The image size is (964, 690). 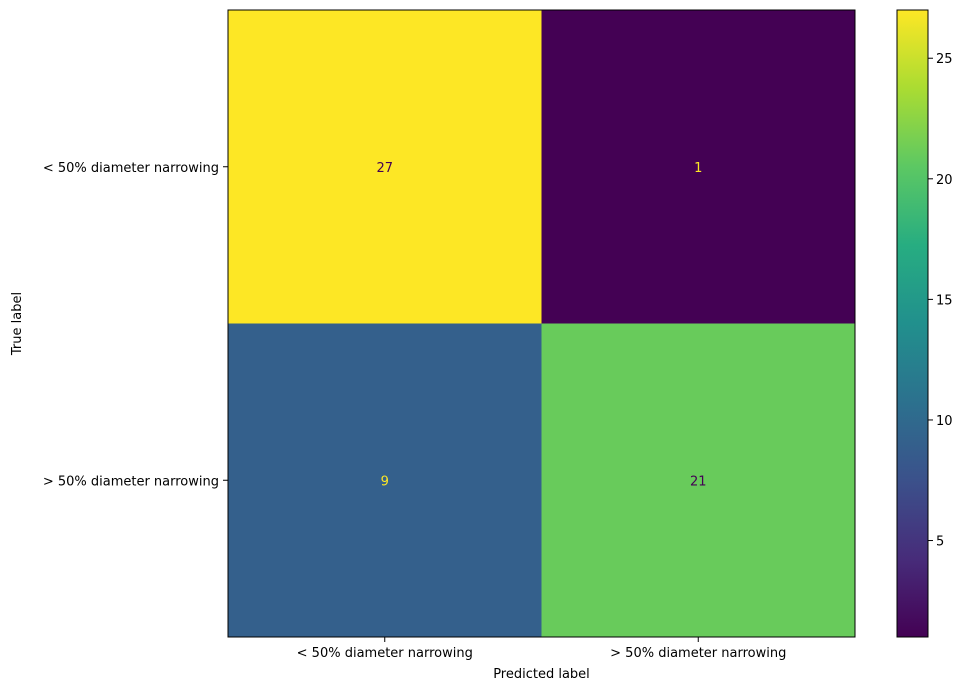 I want to click on y-axis-label: True label, so click(x=17, y=324).